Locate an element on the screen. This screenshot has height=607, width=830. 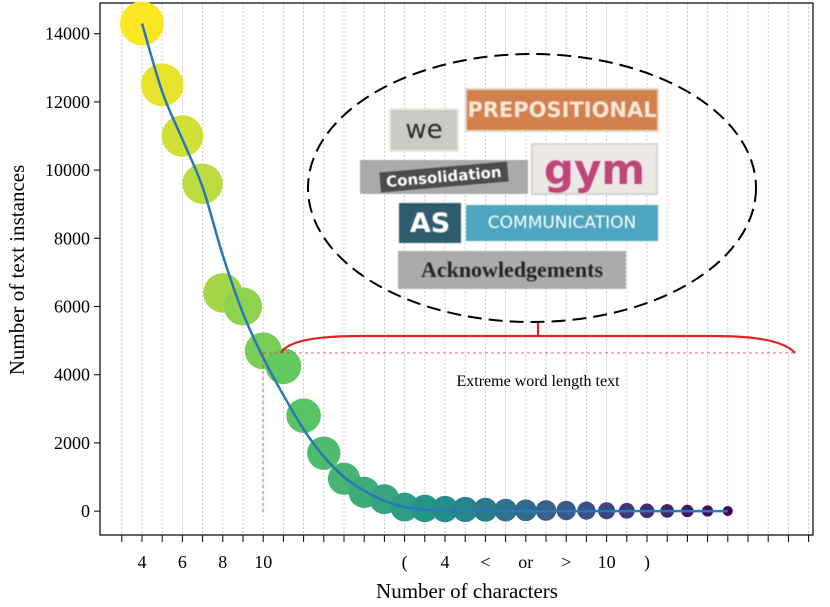
sample-word-gym: gym is located at coordinates (594, 169).